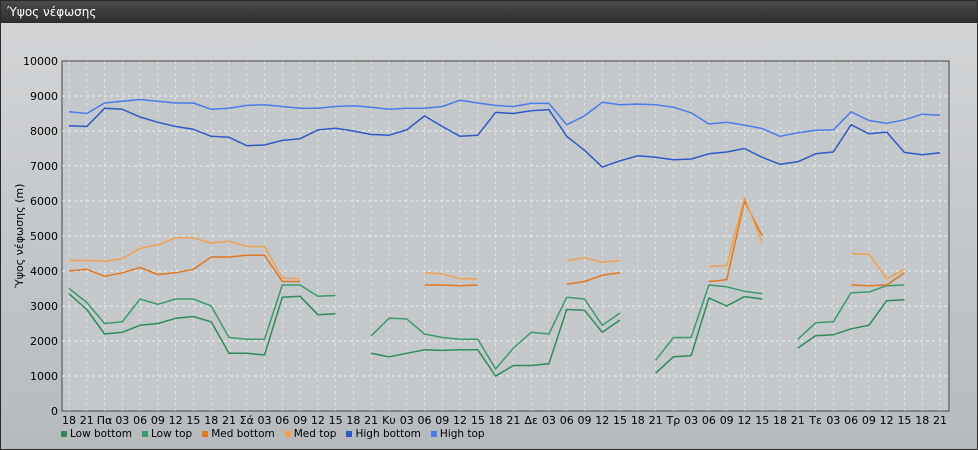 Image resolution: width=978 pixels, height=450 pixels. I want to click on series-line-high-bottom, so click(504, 137).